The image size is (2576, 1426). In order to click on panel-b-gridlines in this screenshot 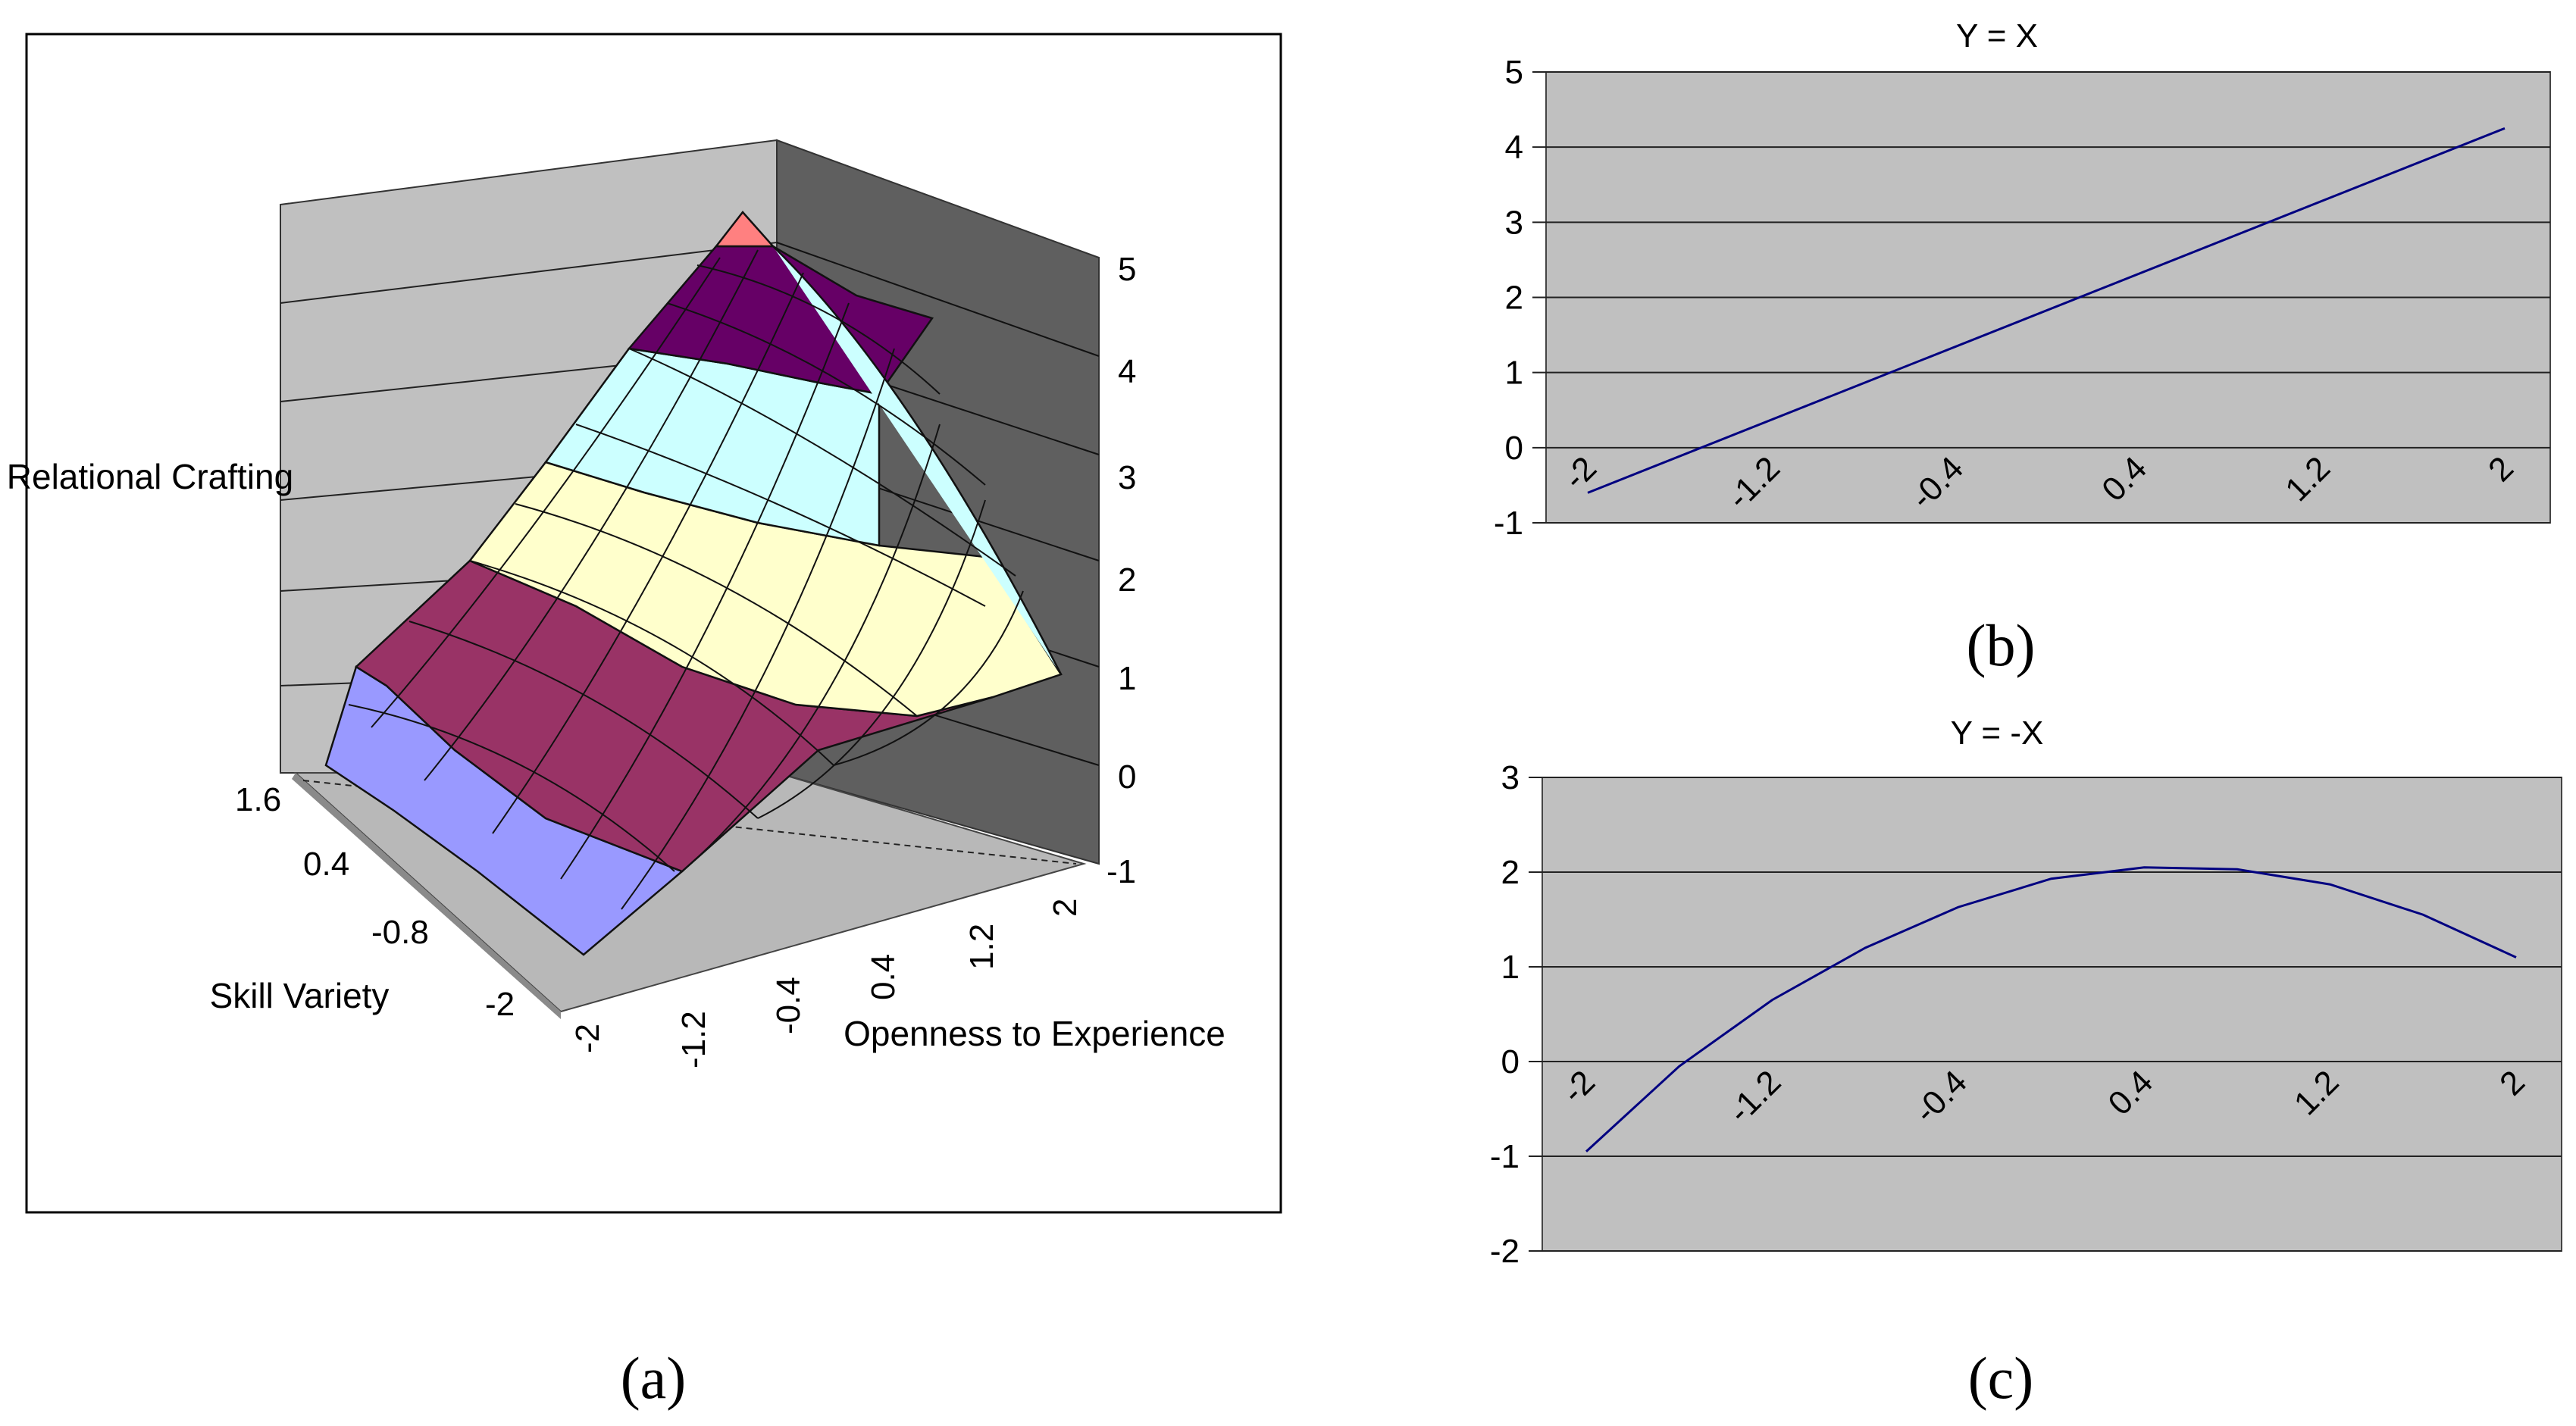, I will do `click(2041, 298)`.